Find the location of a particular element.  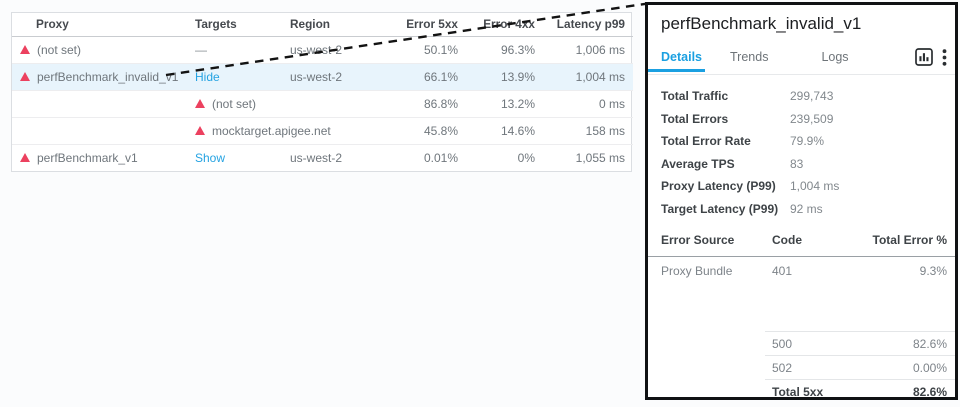

target-name: mocktarget.apigee.net is located at coordinates (271, 130).